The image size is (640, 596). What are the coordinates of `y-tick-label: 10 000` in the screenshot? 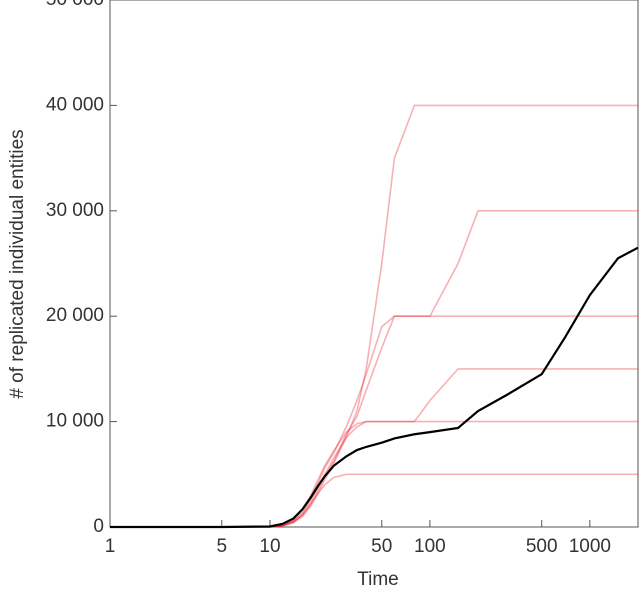 It's located at (75, 421).